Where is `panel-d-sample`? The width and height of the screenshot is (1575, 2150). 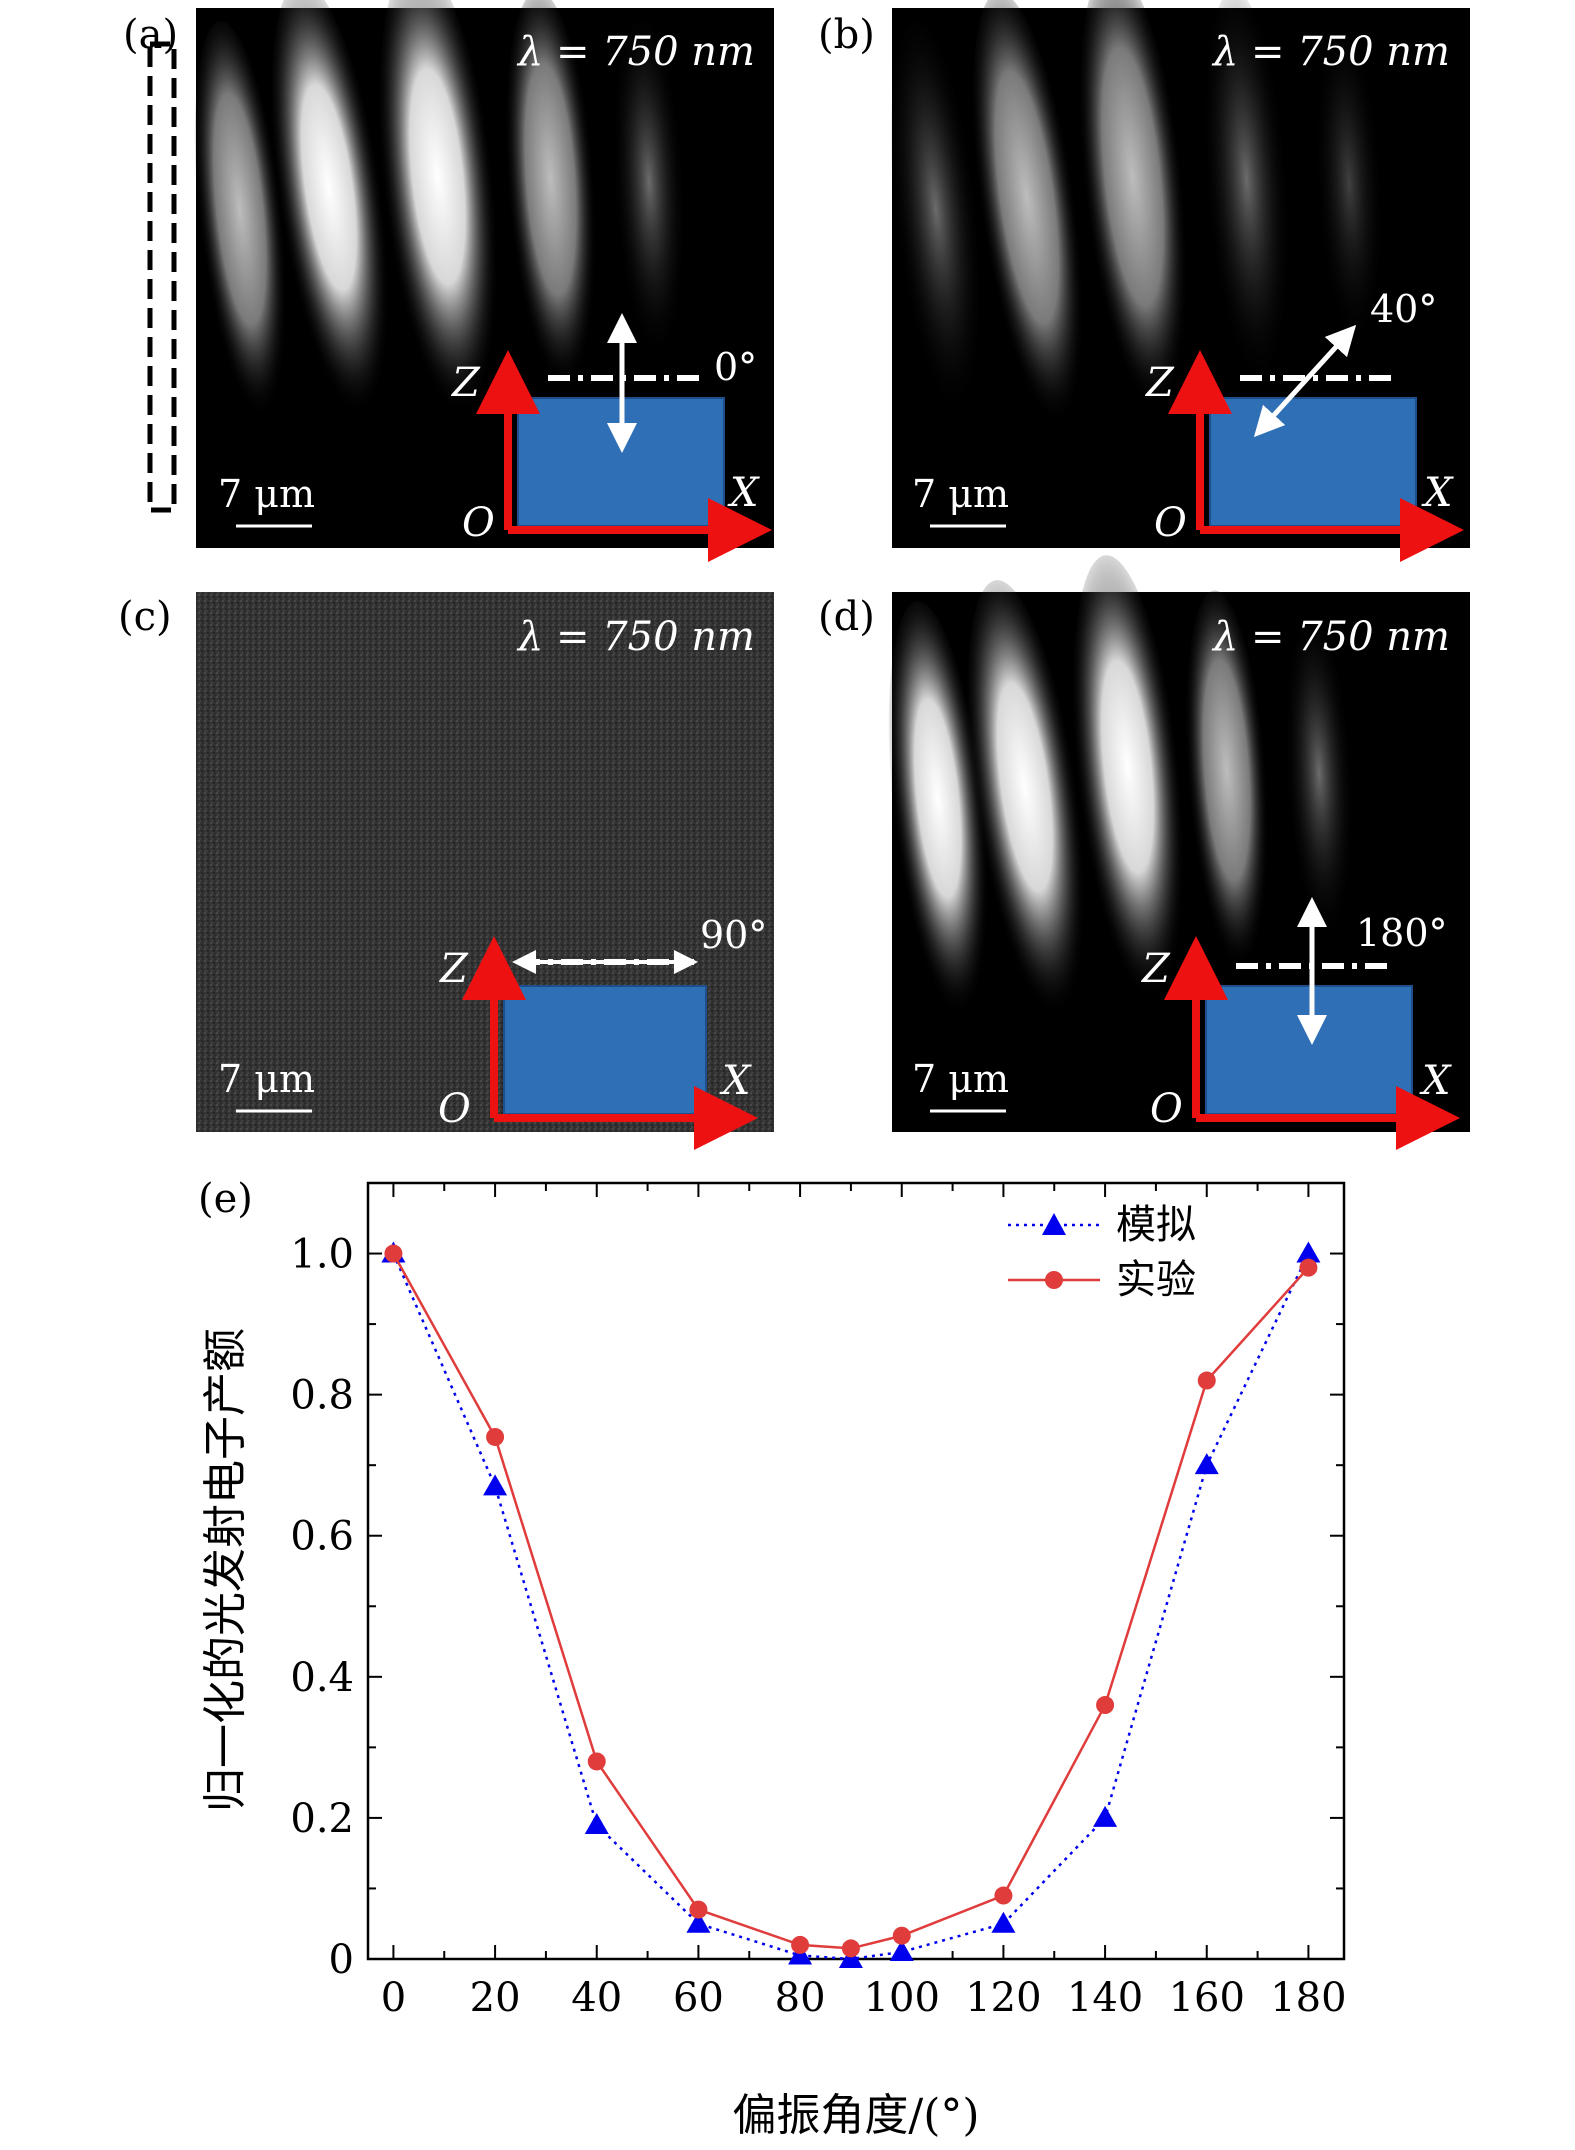
panel-d-sample is located at coordinates (1309, 1050).